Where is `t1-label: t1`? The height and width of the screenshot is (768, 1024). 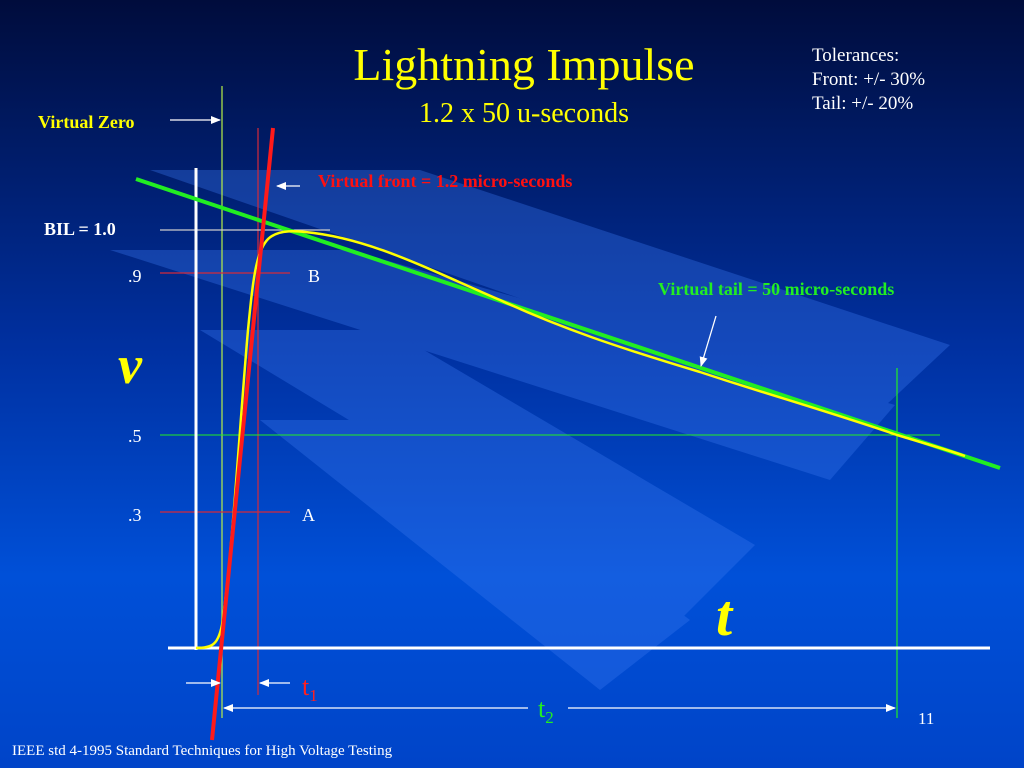
t1-label: t1 is located at coordinates (310, 689).